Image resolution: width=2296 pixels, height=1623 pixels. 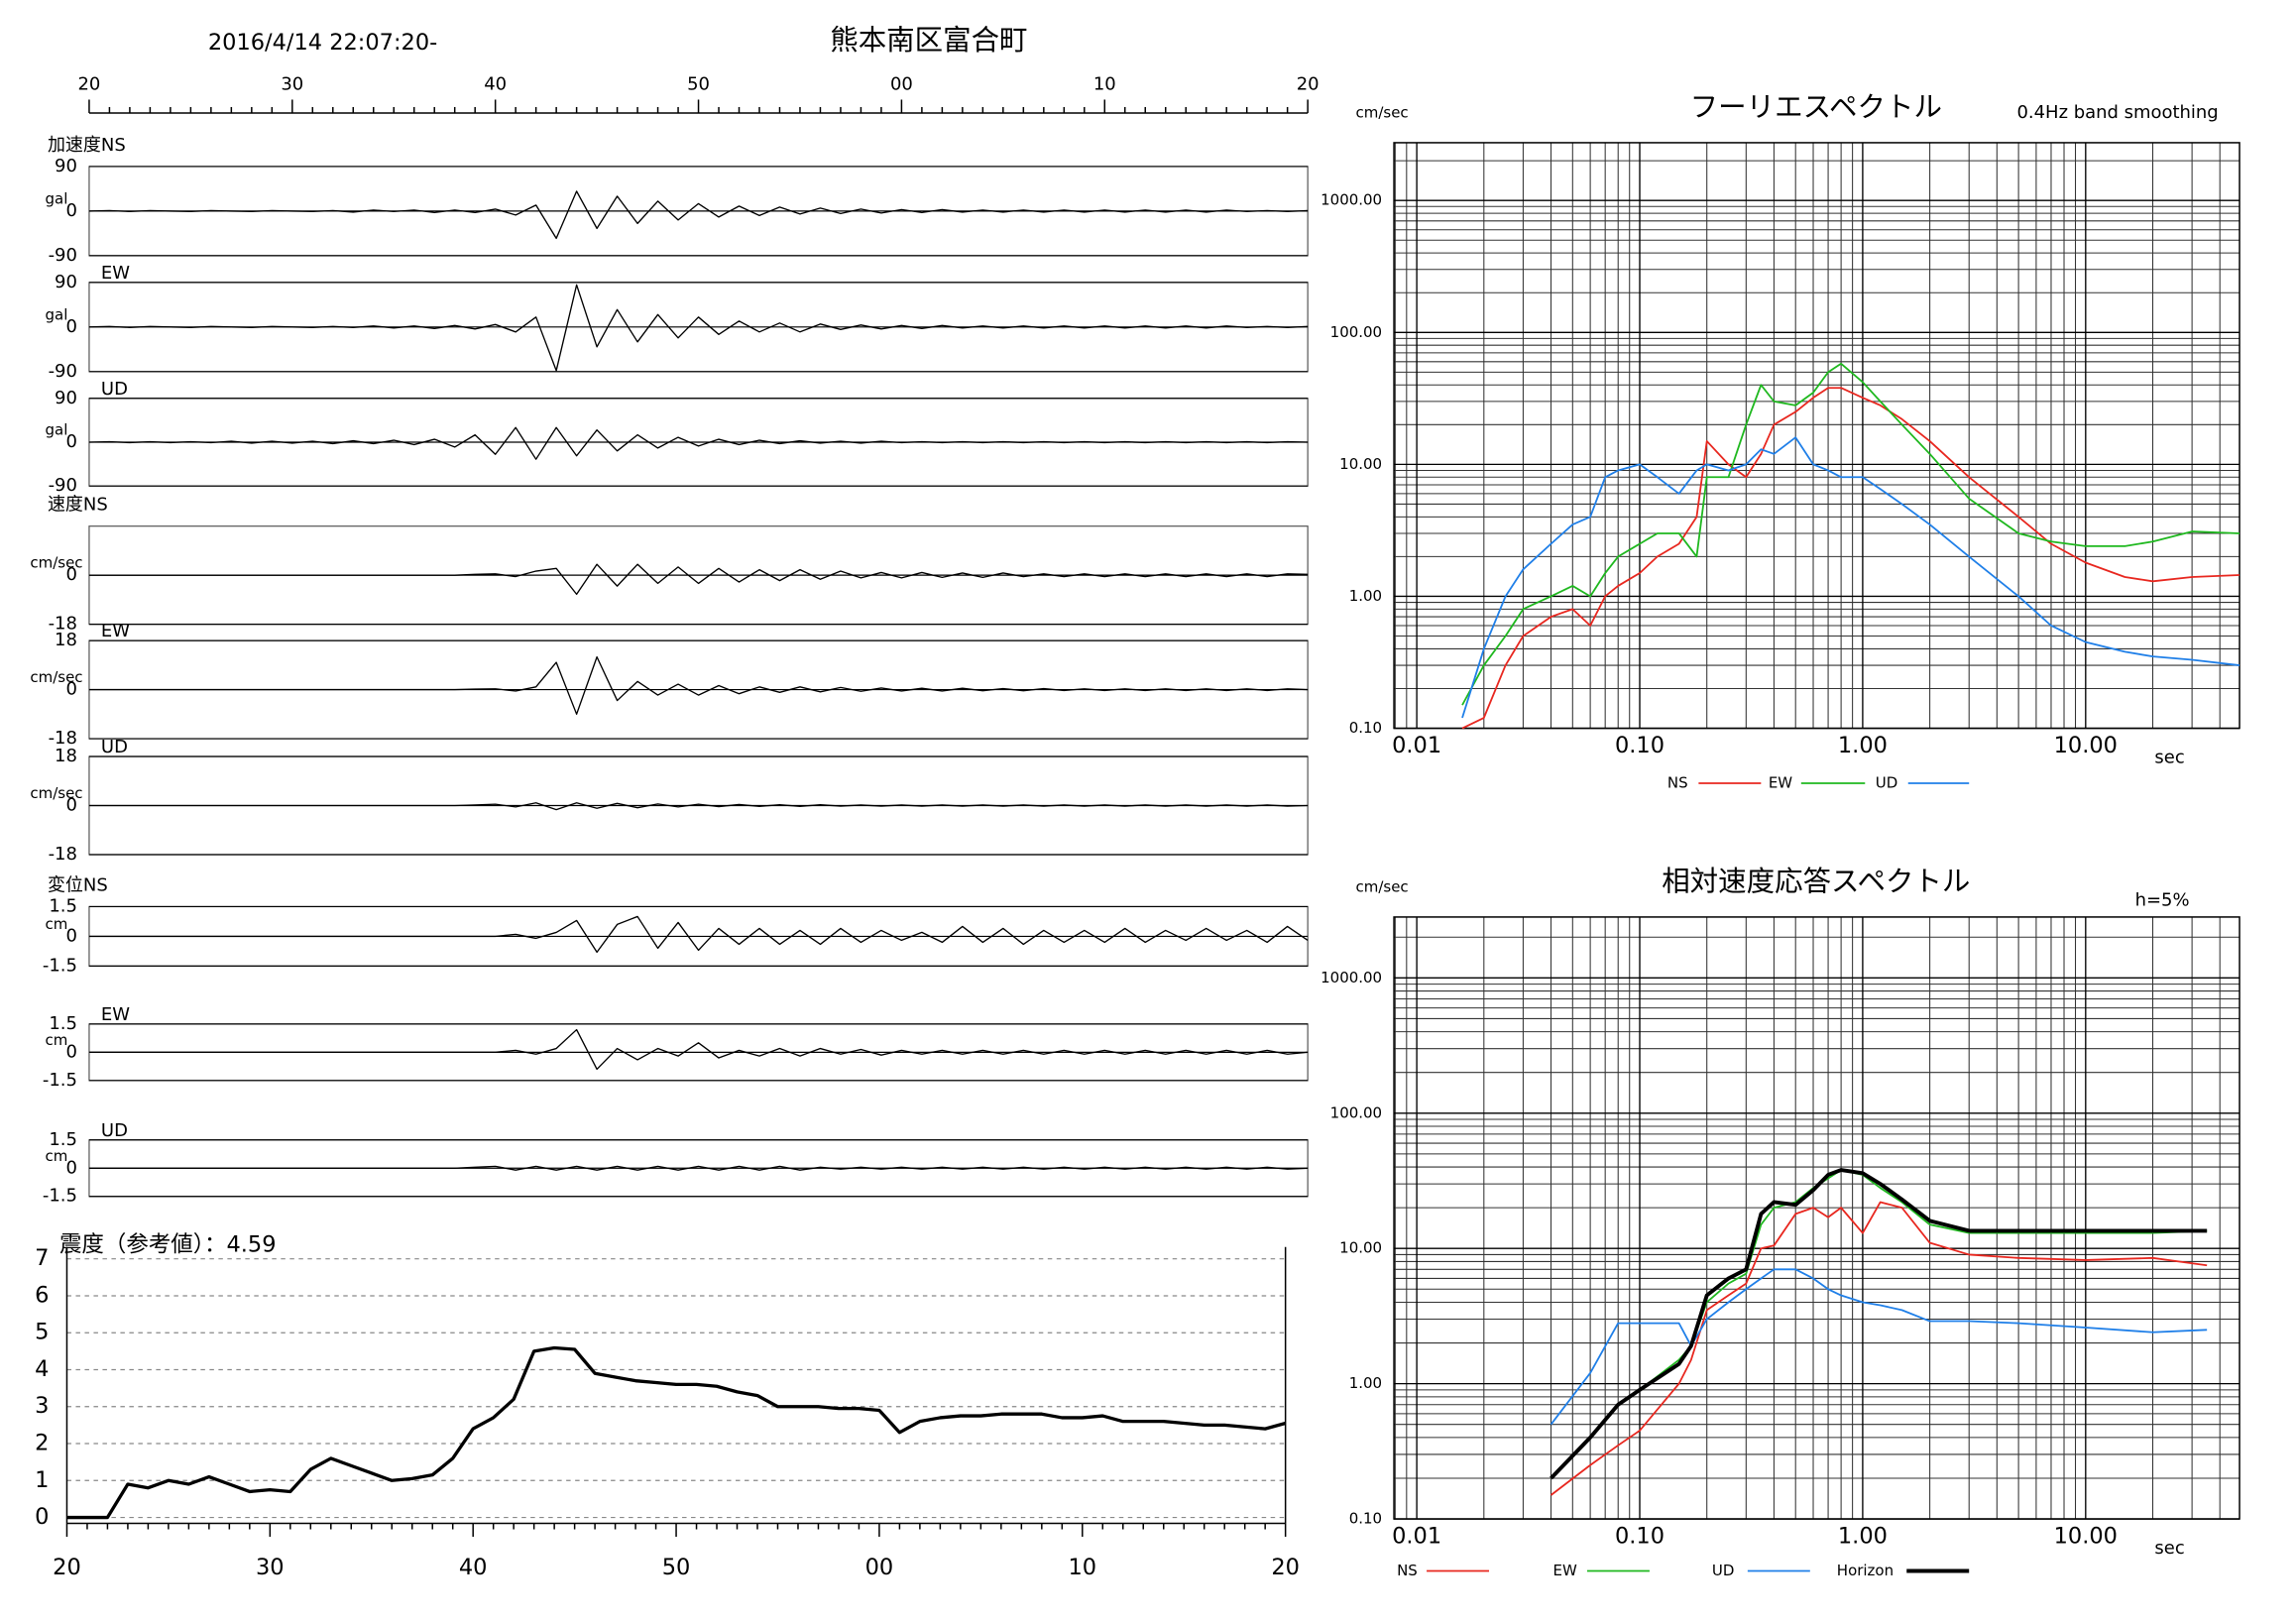 What do you see at coordinates (1564, 1570) in the screenshot?
I see `legend-label: EW` at bounding box center [1564, 1570].